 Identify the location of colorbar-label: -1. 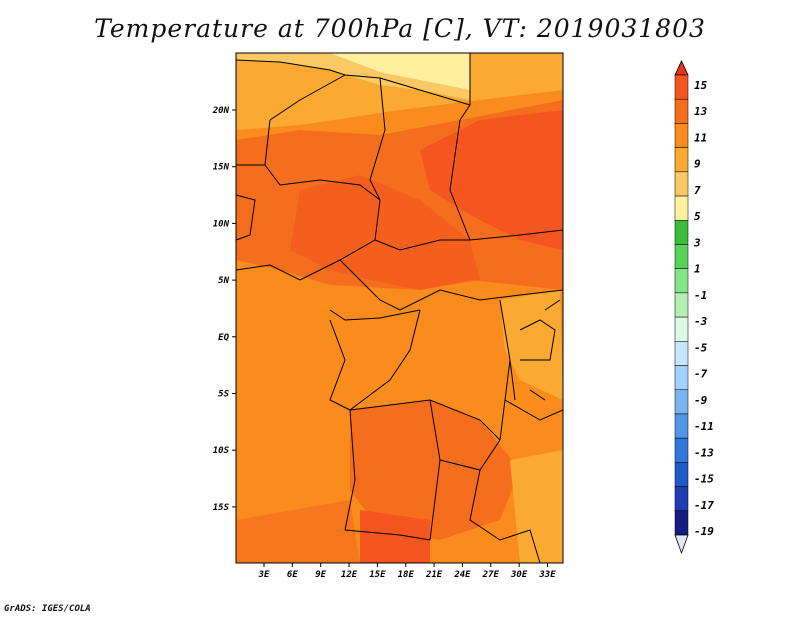
(700, 295).